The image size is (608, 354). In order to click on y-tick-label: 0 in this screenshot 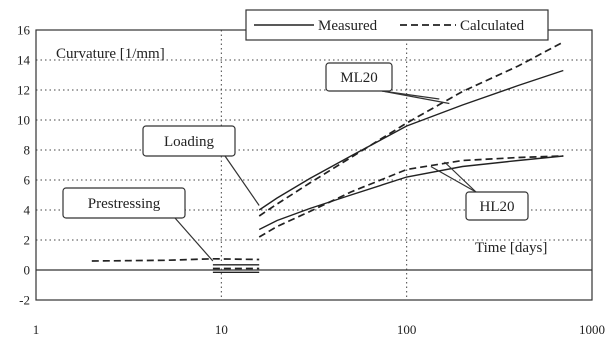, I will do `click(27, 270)`.